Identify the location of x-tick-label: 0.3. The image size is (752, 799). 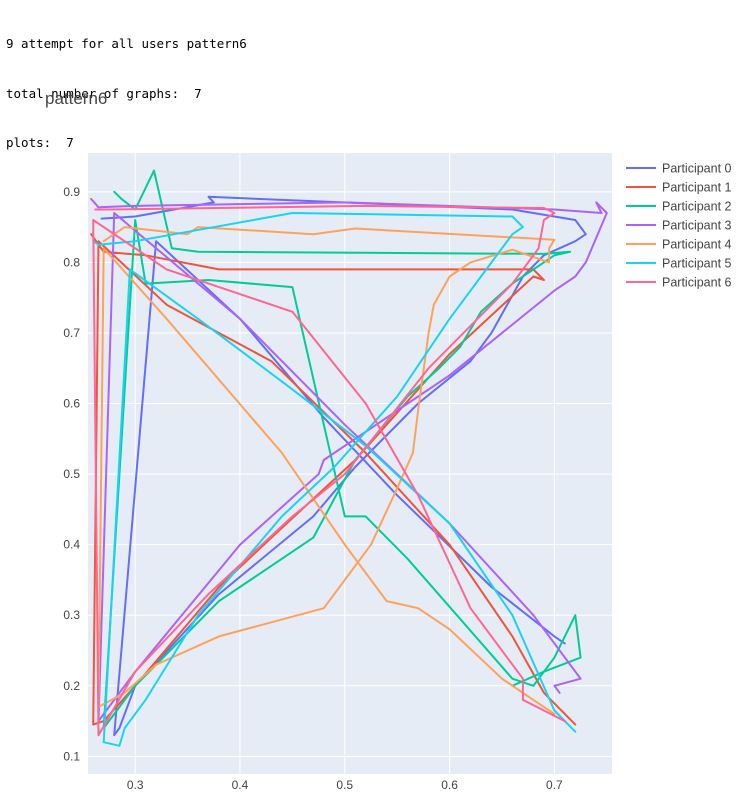
(135, 785).